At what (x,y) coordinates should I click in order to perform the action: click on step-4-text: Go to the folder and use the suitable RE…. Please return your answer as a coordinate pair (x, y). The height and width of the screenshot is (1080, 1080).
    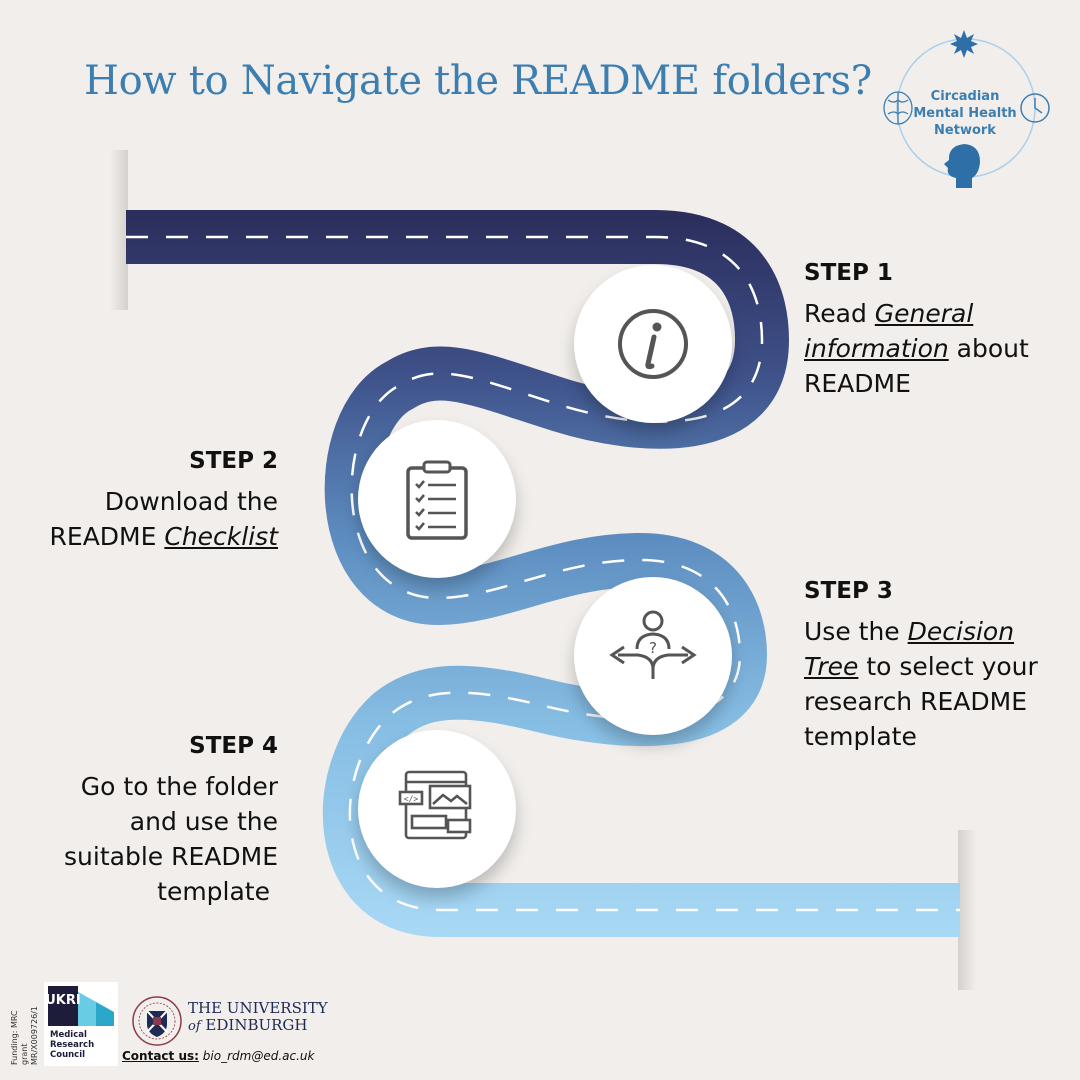
    Looking at the image, I should click on (171, 839).